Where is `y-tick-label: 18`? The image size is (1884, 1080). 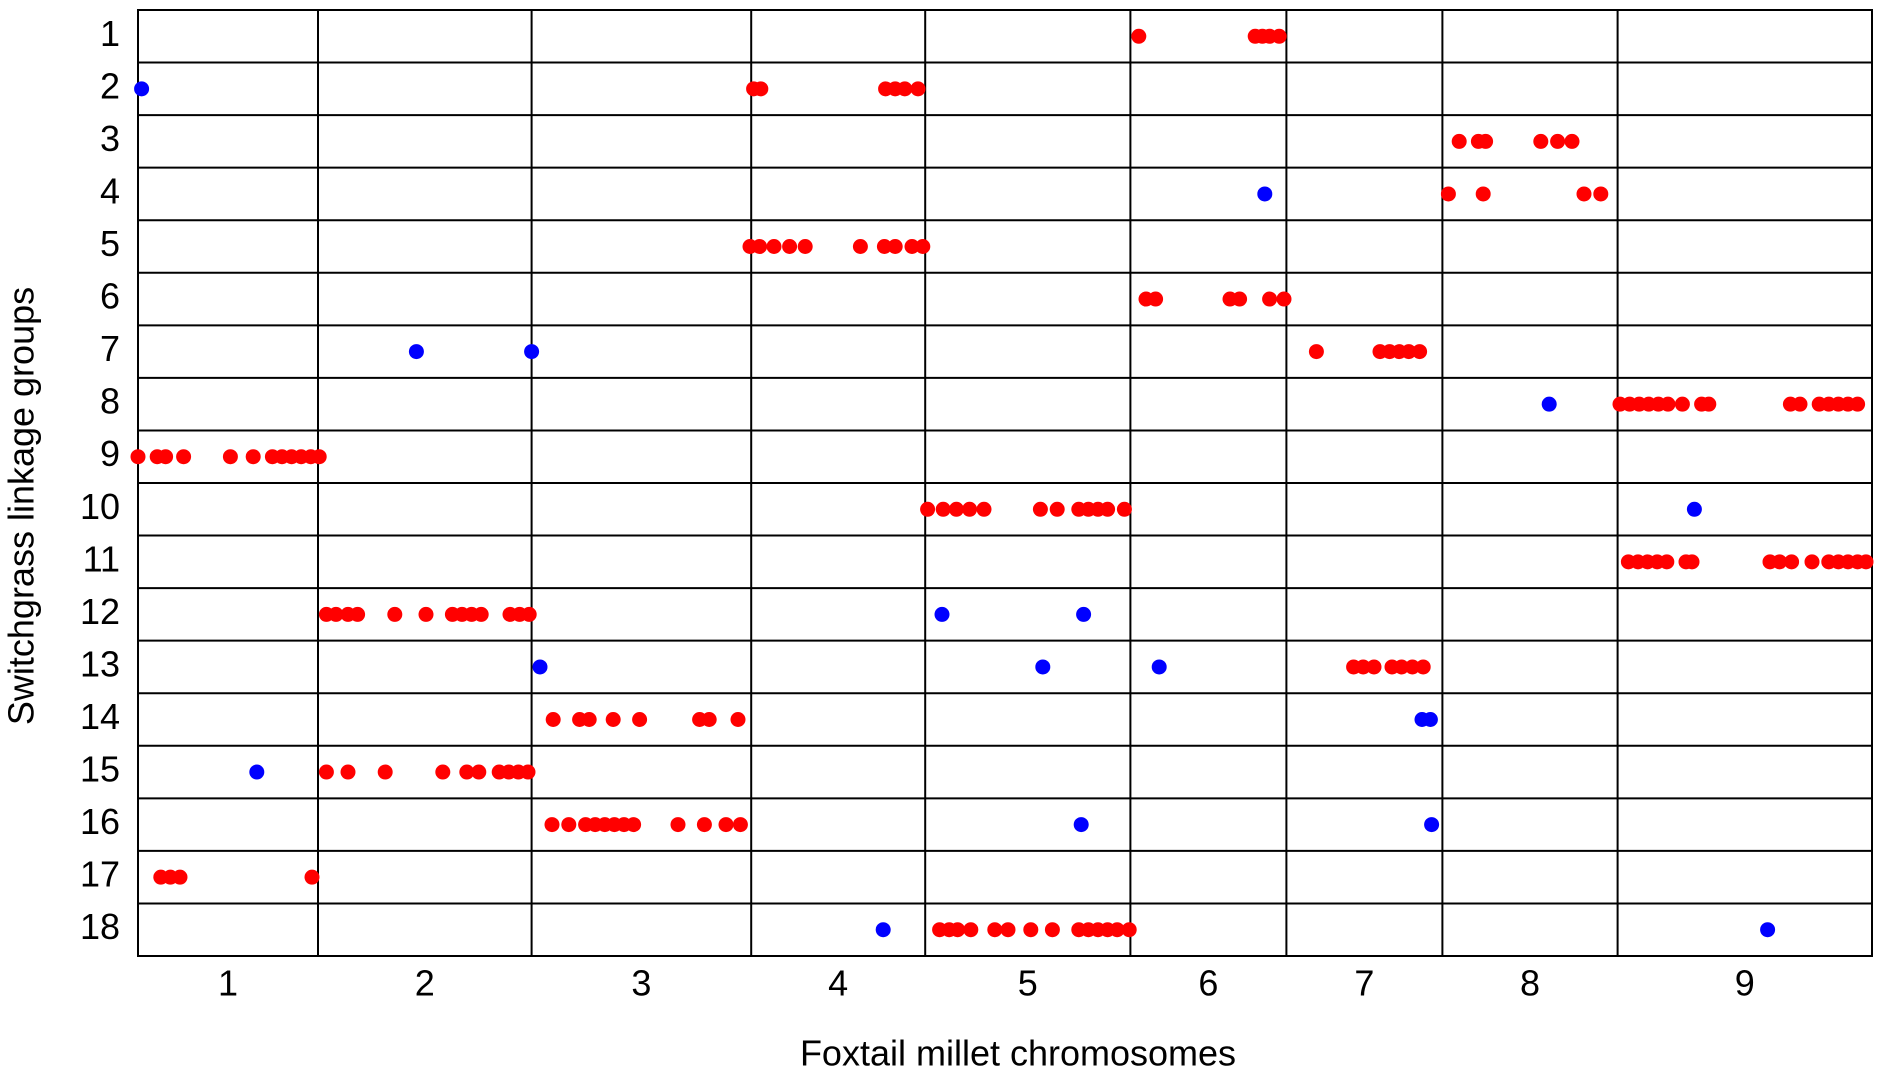 y-tick-label: 18 is located at coordinates (100, 926).